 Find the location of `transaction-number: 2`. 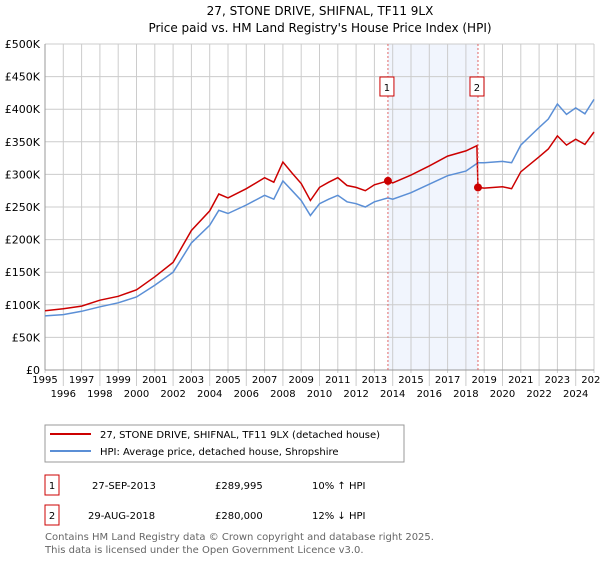

transaction-number: 2 is located at coordinates (52, 516).